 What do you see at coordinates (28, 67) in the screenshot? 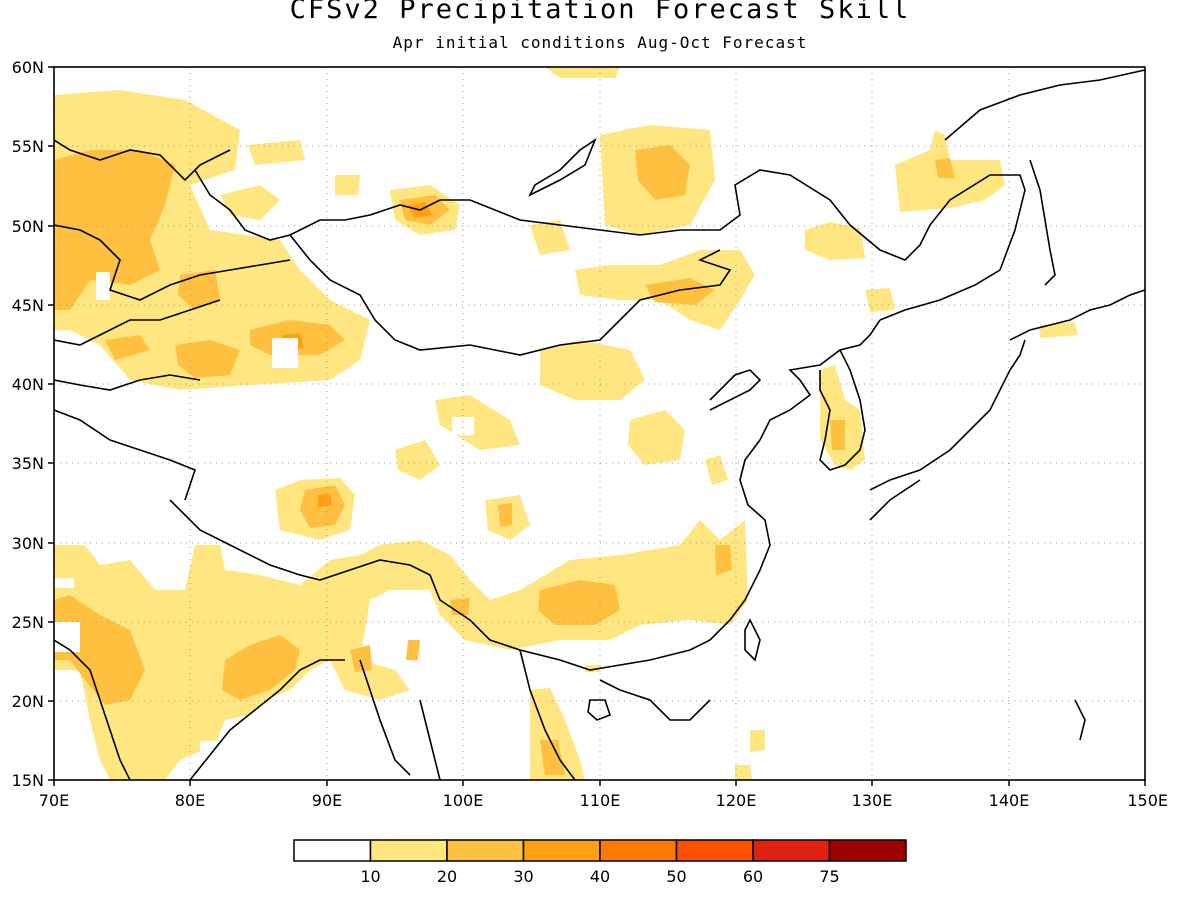
I see `lat-tick-label: 60N` at bounding box center [28, 67].